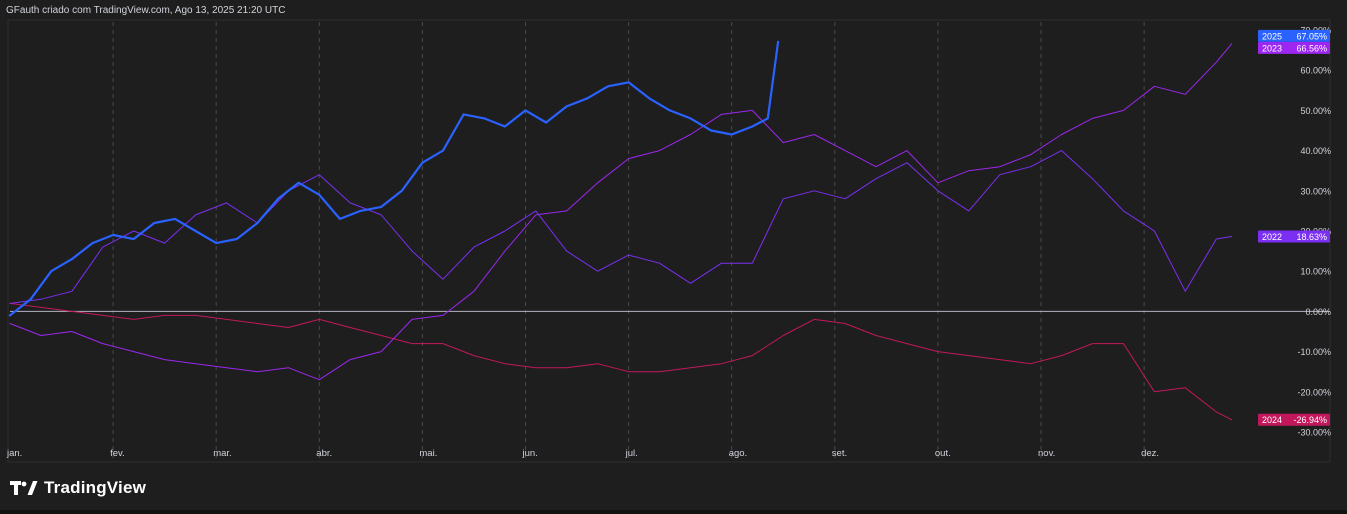  What do you see at coordinates (1315, 272) in the screenshot?
I see `y-tick-label: 10.00%` at bounding box center [1315, 272].